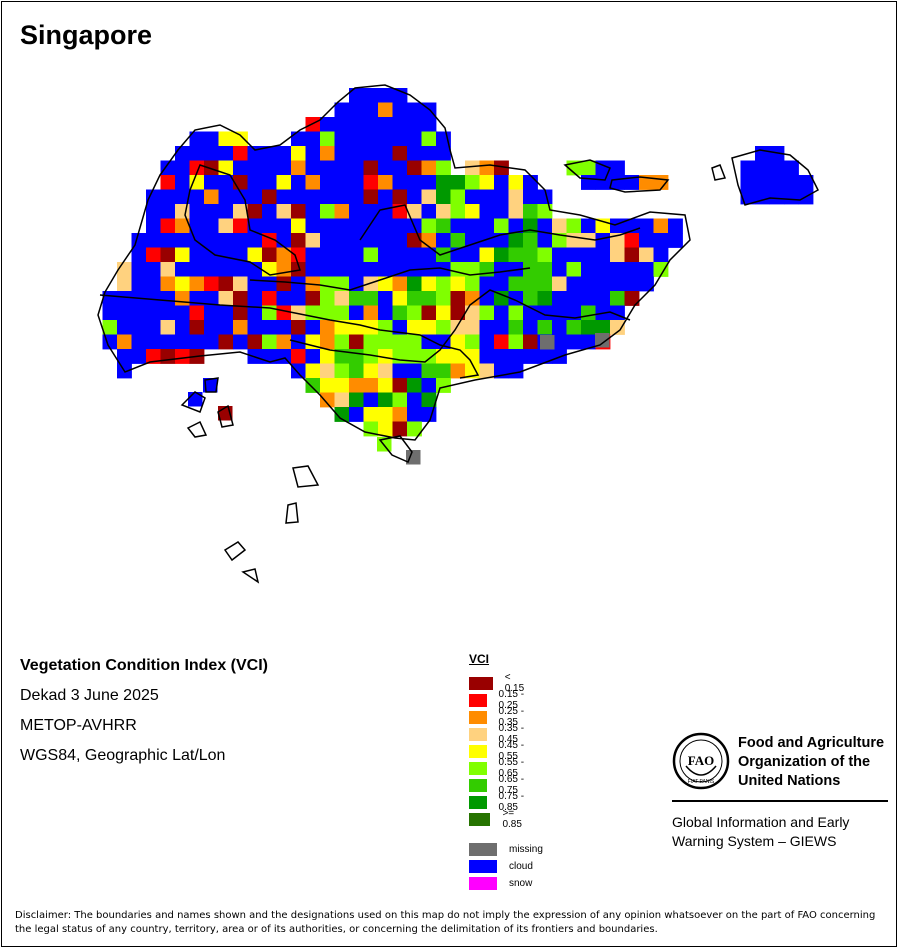 The height and width of the screenshot is (950, 900). Describe the element at coordinates (498, 683) in the screenshot. I see `legend-item: < 0.15` at that location.